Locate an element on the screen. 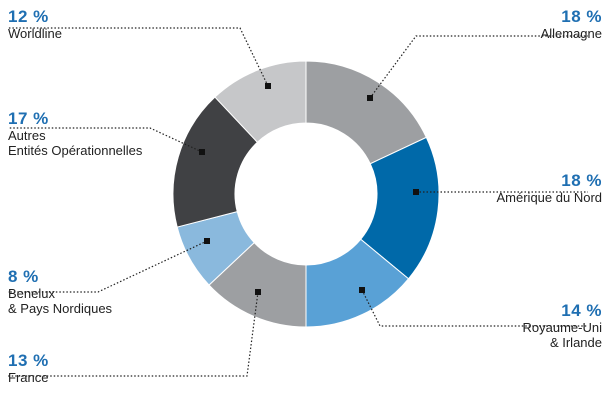  marker-worldline is located at coordinates (268, 86).